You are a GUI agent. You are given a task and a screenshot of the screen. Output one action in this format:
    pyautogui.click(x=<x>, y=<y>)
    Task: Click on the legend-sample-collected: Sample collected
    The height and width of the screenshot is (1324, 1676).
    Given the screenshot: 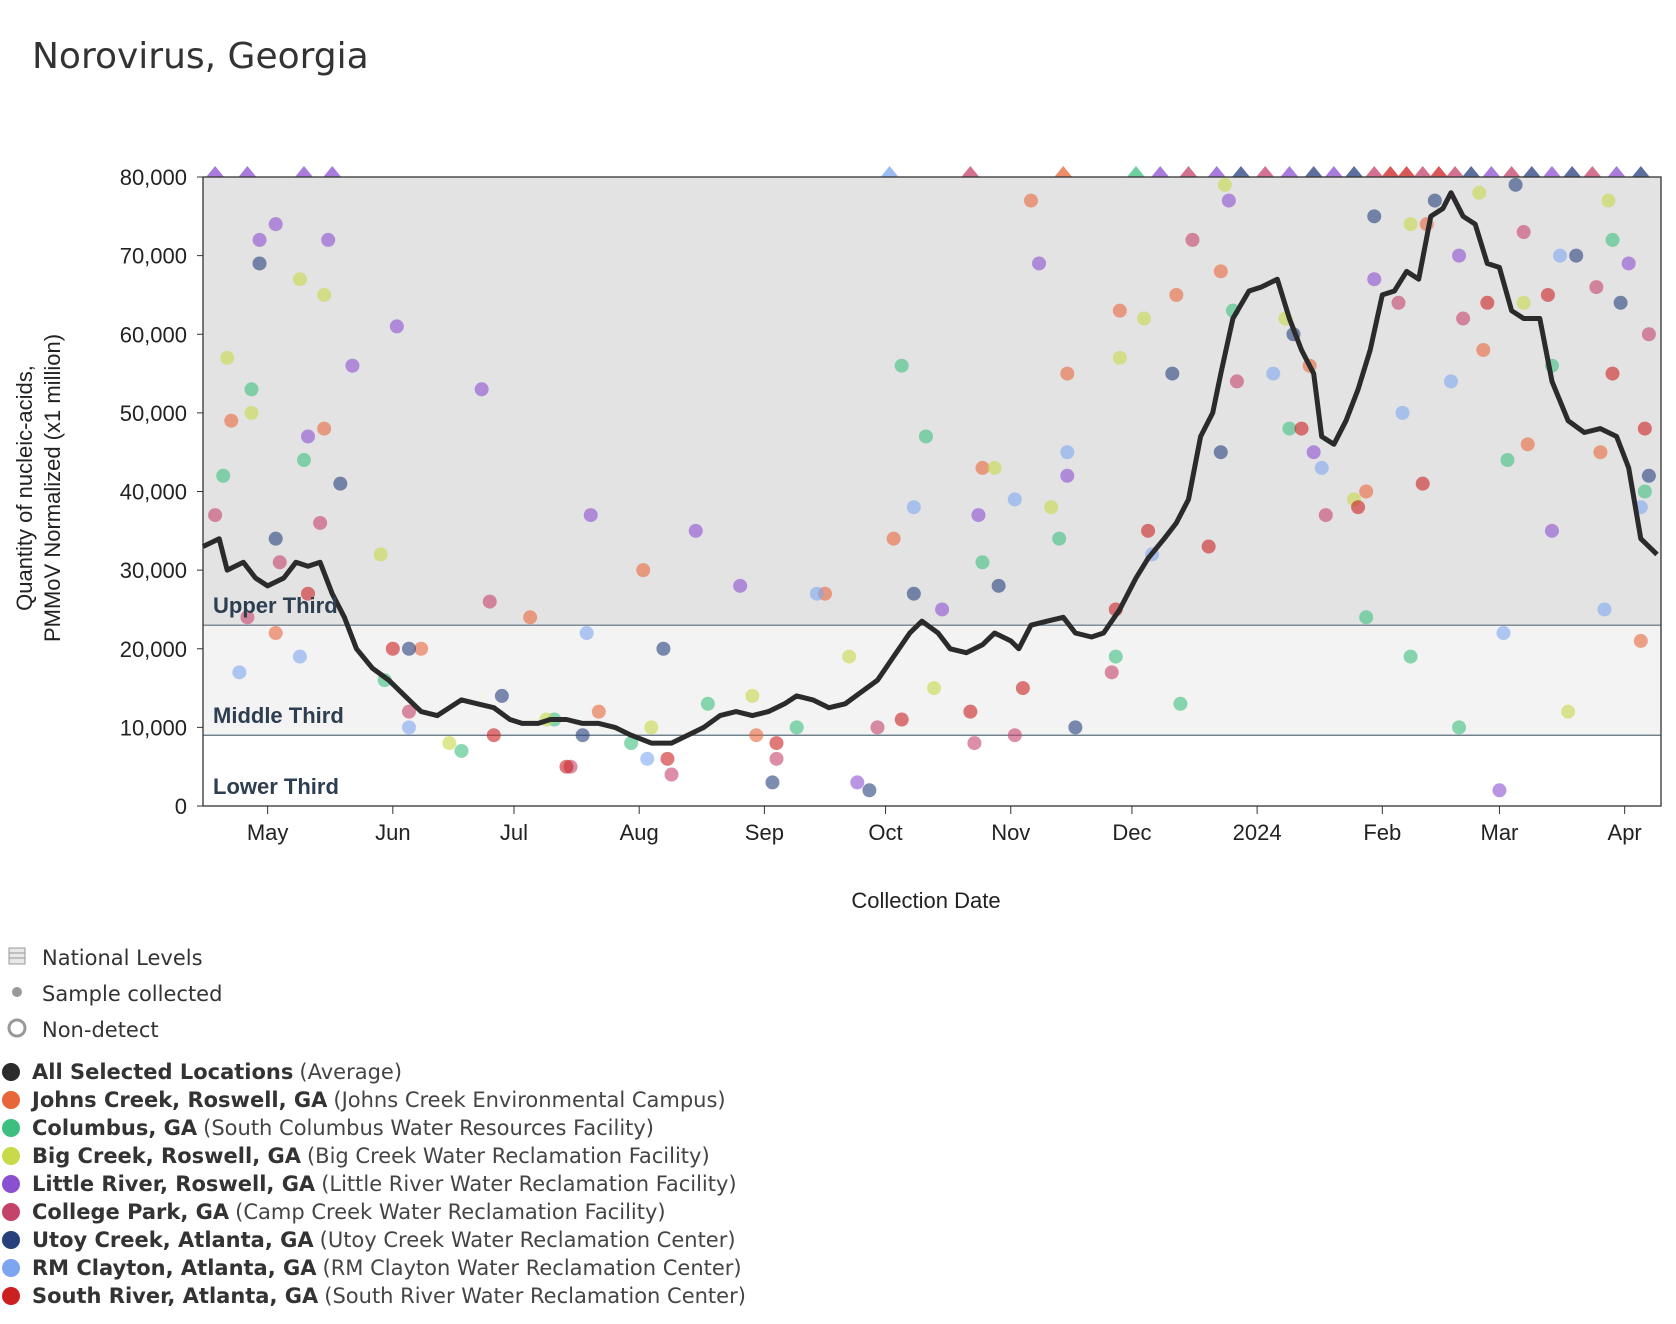 What is the action you would take?
    pyautogui.click(x=450, y=994)
    